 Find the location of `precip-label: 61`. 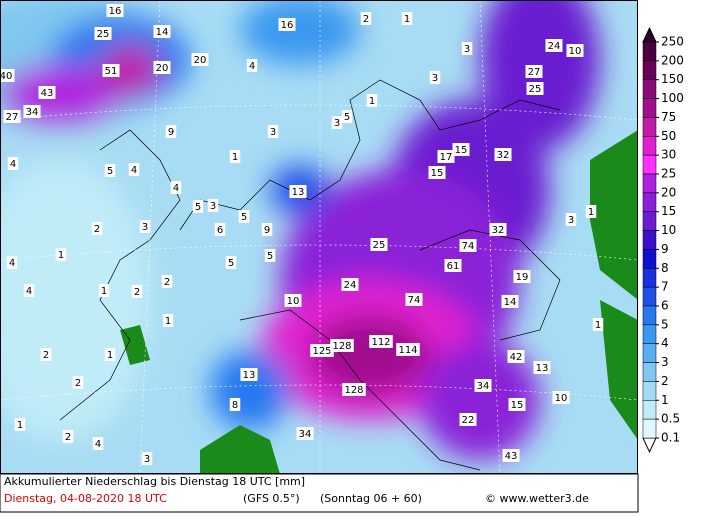

precip-label: 61 is located at coordinates (453, 266).